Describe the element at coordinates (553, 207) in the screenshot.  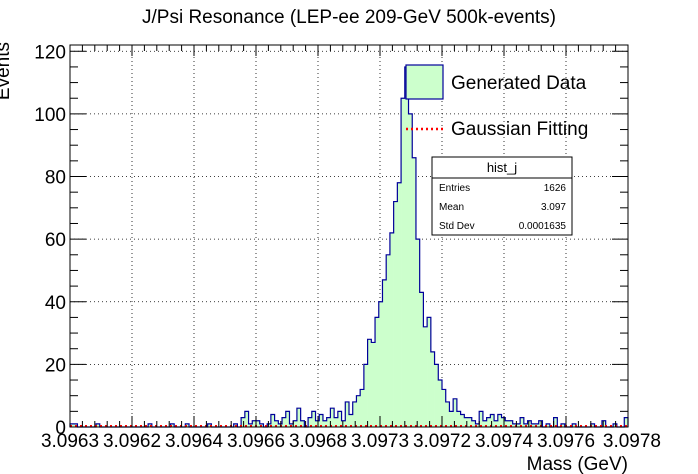
I see `stats-mean-value: 3.097` at that location.